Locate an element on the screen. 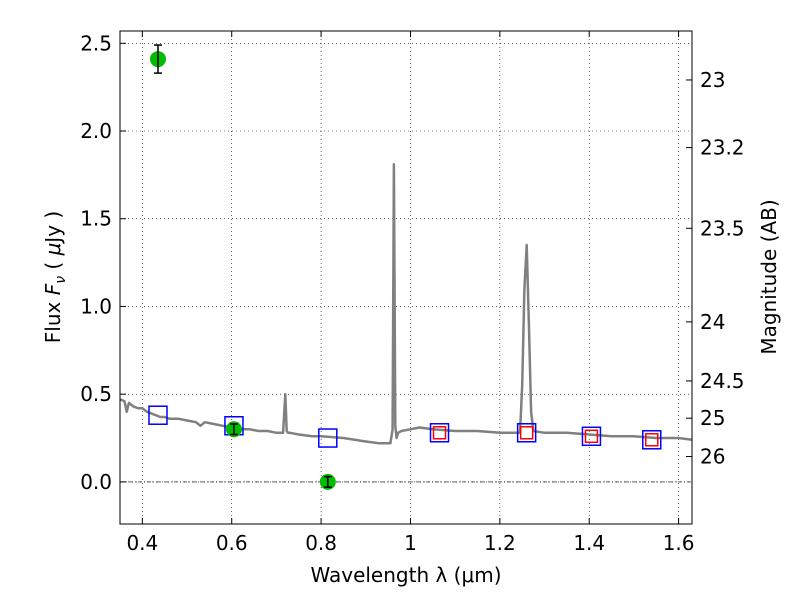 The height and width of the screenshot is (600, 800). y-tick-label: 1.0 is located at coordinates (96, 306).